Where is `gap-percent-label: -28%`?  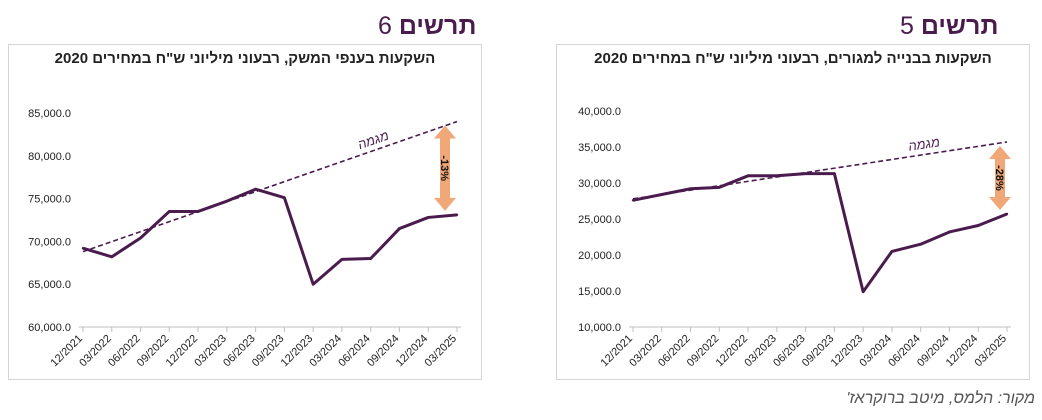
gap-percent-label: -28% is located at coordinates (999, 178).